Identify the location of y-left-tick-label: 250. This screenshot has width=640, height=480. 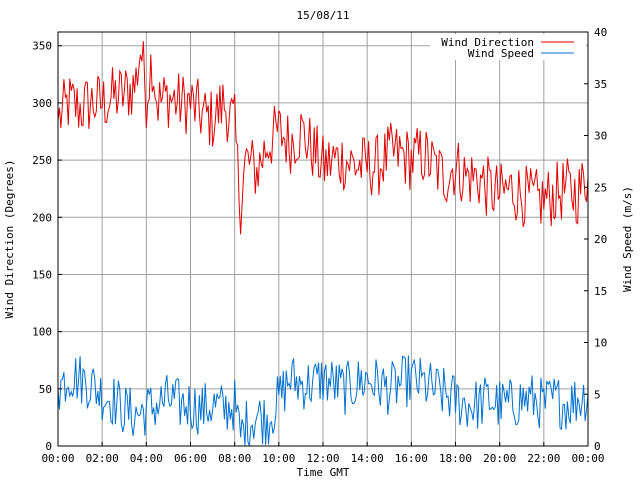
(42, 160).